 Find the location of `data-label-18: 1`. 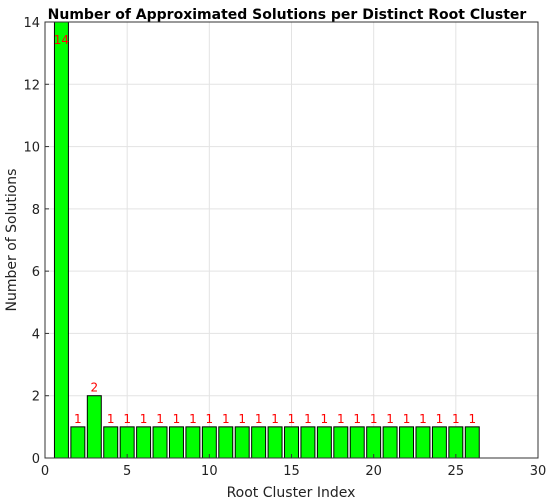

data-label-18: 1 is located at coordinates (341, 419).